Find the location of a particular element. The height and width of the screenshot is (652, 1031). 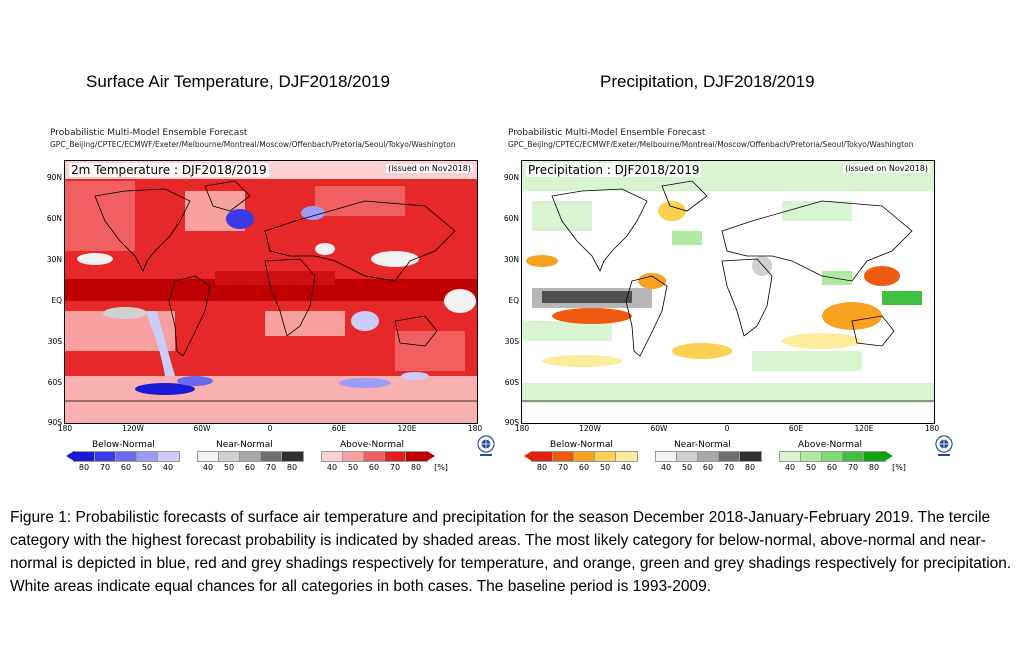

precipitation-issued-date: (issued on Nov2018) is located at coordinates (886, 168).